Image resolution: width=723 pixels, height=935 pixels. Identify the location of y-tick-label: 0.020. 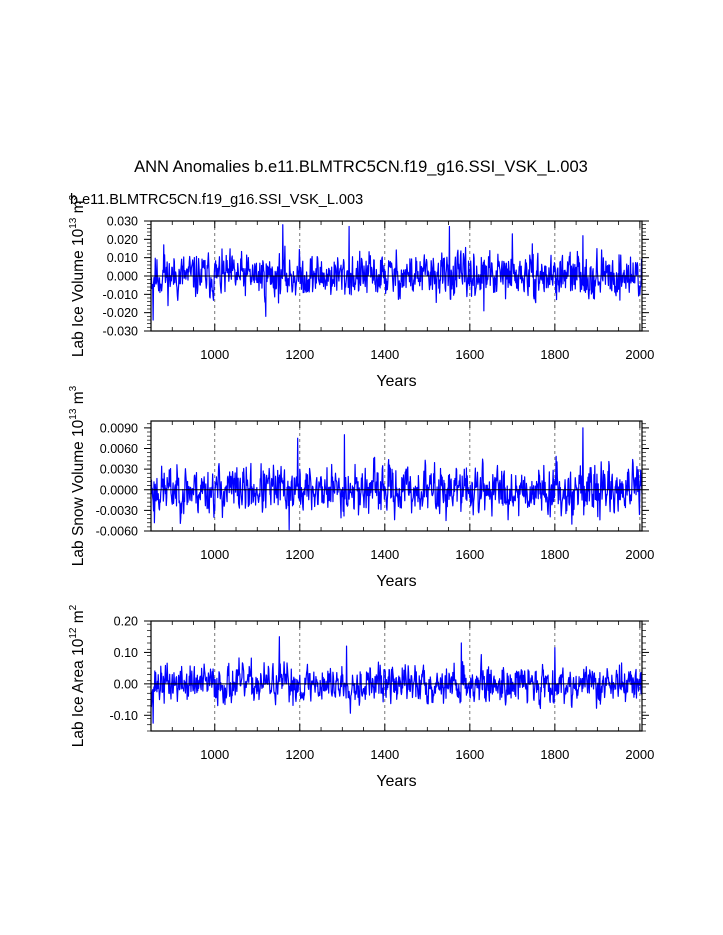
(122, 240).